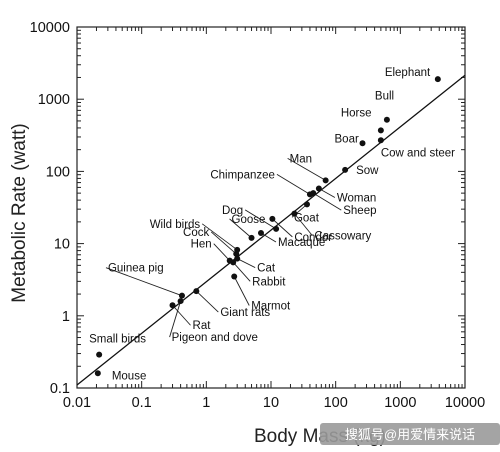 The height and width of the screenshot is (452, 500). I want to click on y-tick-label: 1000, so click(54, 100).